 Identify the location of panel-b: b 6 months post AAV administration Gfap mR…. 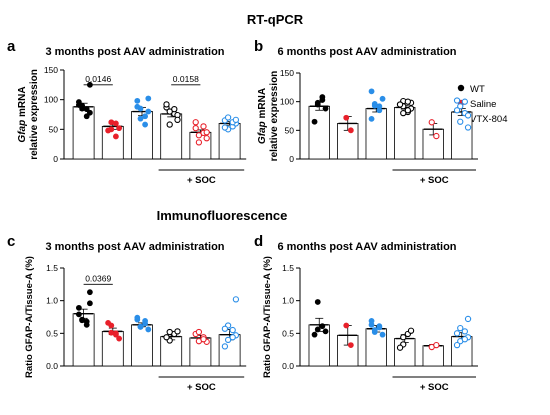
(366, 112).